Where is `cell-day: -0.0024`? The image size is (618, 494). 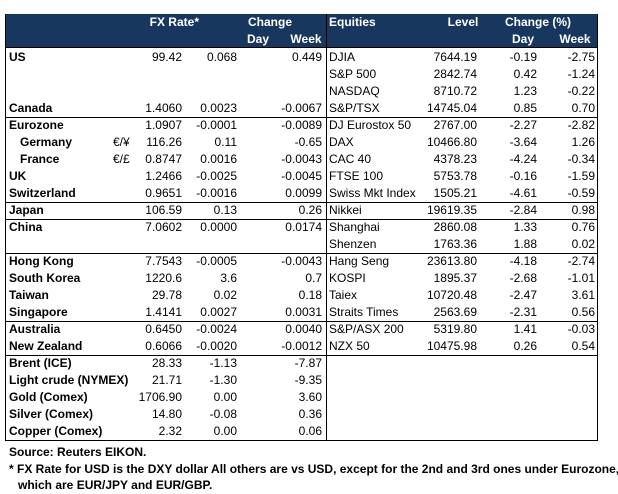
cell-day: -0.0024 is located at coordinates (216, 329).